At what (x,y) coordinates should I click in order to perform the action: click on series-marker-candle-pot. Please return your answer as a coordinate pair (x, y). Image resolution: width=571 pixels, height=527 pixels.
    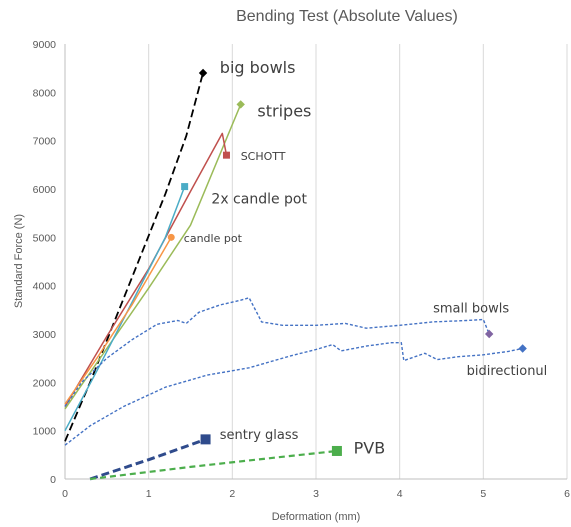
    Looking at the image, I should click on (171, 237).